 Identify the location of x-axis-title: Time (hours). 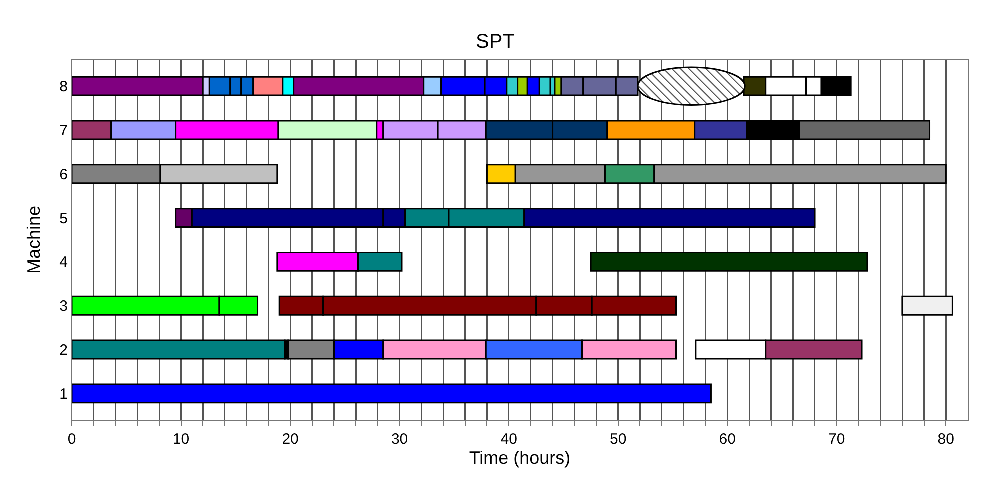
(520, 458).